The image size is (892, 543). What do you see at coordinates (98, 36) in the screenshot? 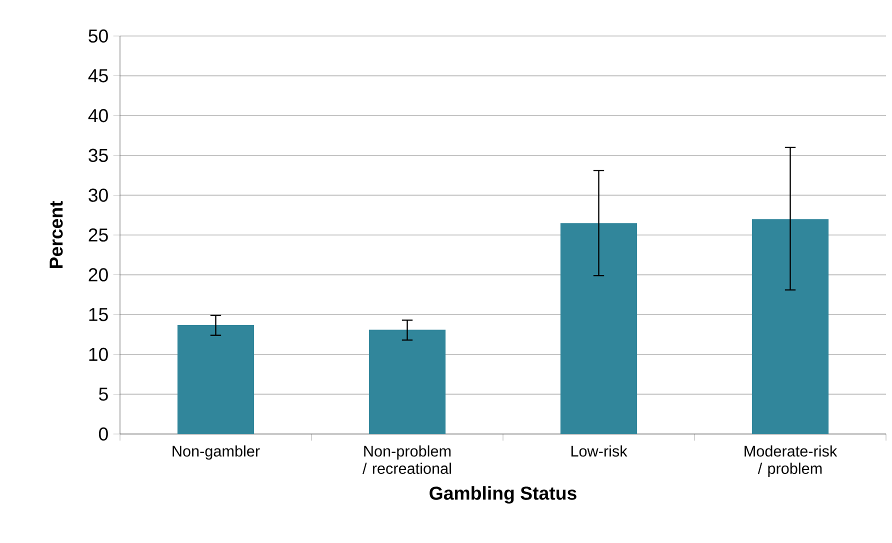
I see `y-tick-label: 50` at bounding box center [98, 36].